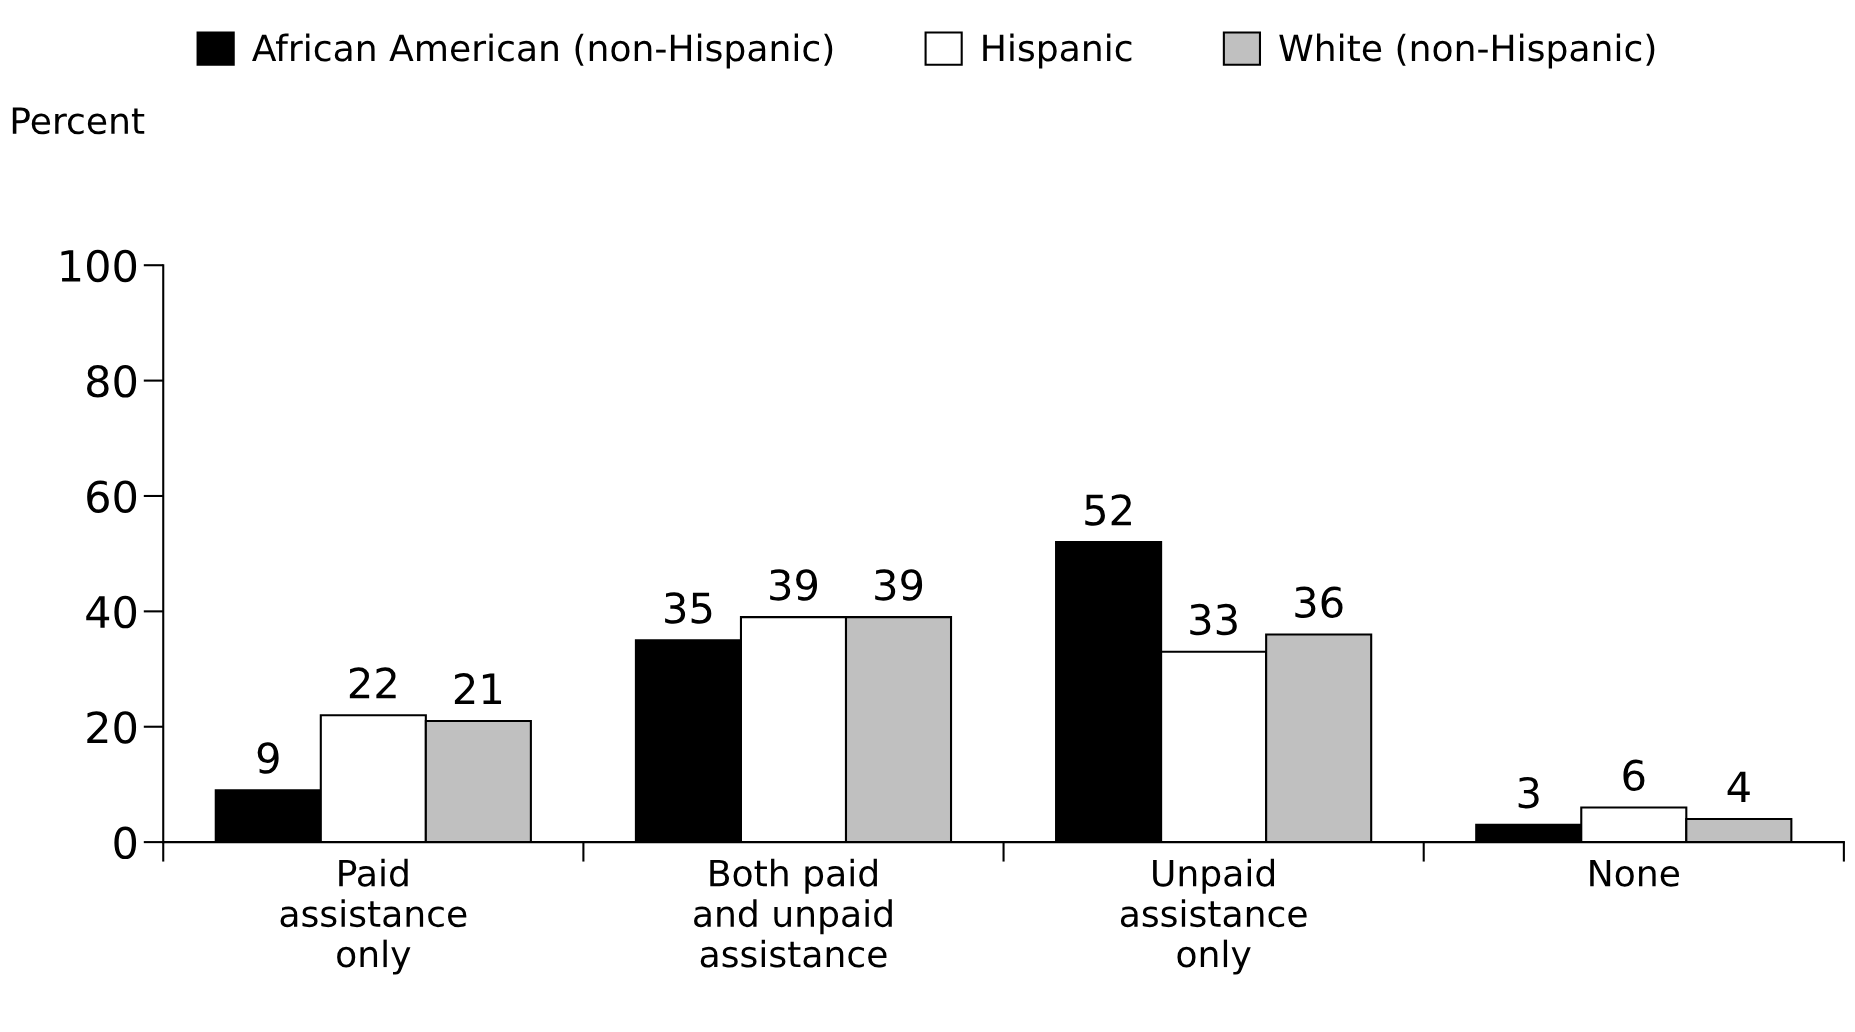 The width and height of the screenshot is (1855, 1032). What do you see at coordinates (1213, 619) in the screenshot?
I see `data-label: 33` at bounding box center [1213, 619].